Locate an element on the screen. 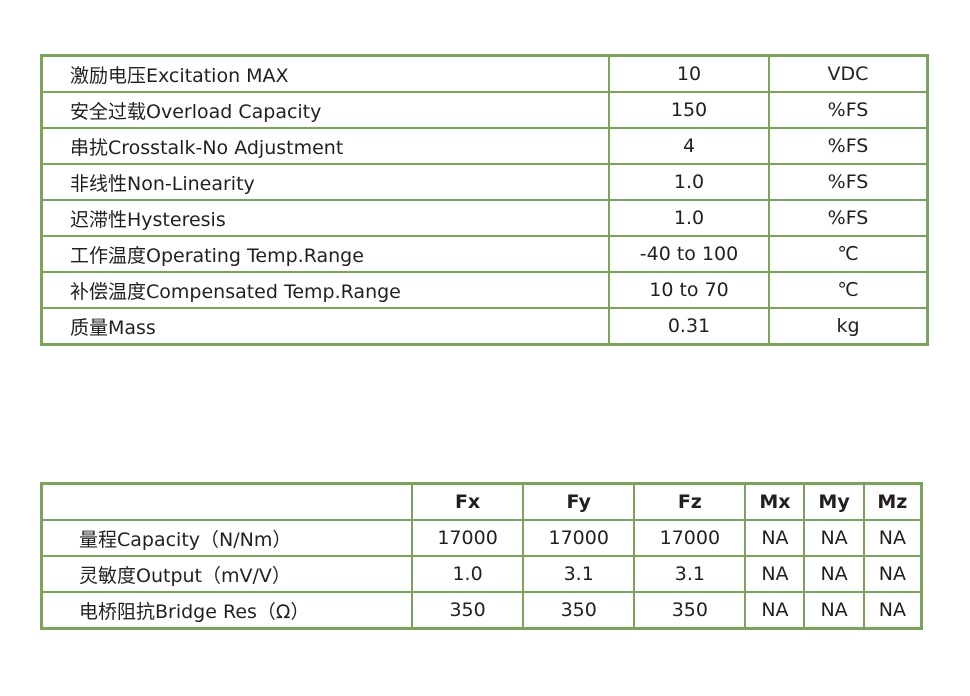 This screenshot has height=696, width=970. column-header: Mz is located at coordinates (892, 501).